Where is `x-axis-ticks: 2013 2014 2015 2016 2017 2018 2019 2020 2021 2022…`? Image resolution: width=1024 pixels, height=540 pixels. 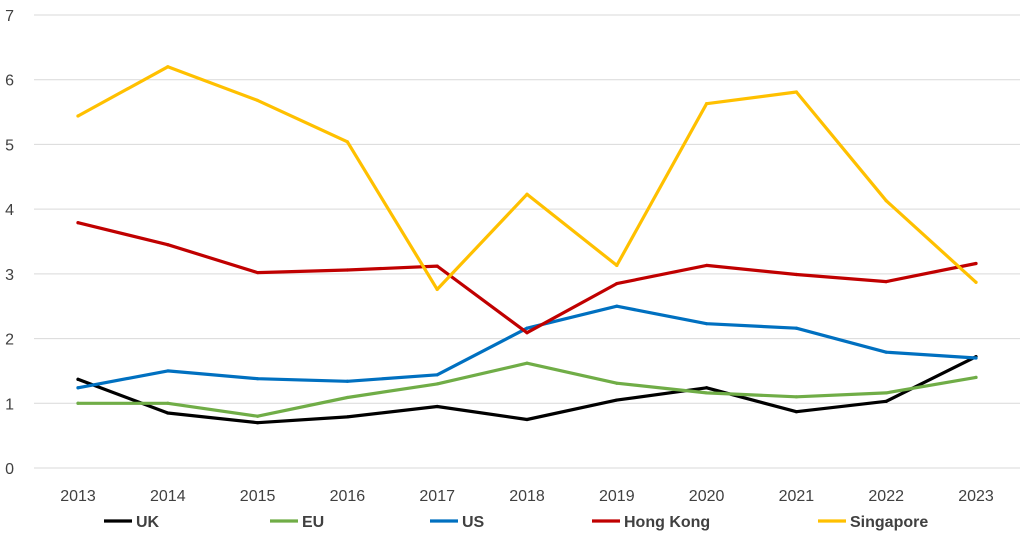
x-axis-ticks: 2013 2014 2015 2016 2017 2018 2019 2020 2021 2022… is located at coordinates (527, 496).